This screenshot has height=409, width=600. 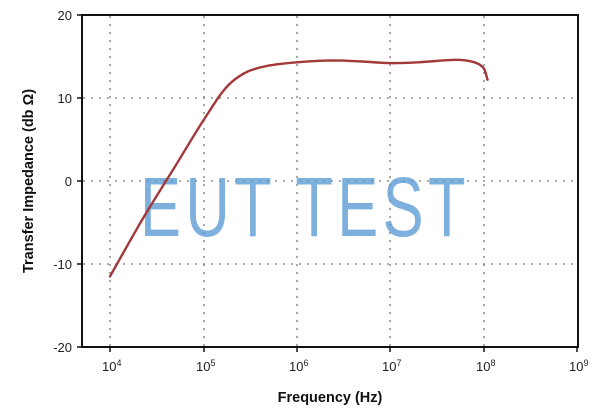 What do you see at coordinates (305, 207) in the screenshot?
I see `watermark: EUT TEST` at bounding box center [305, 207].